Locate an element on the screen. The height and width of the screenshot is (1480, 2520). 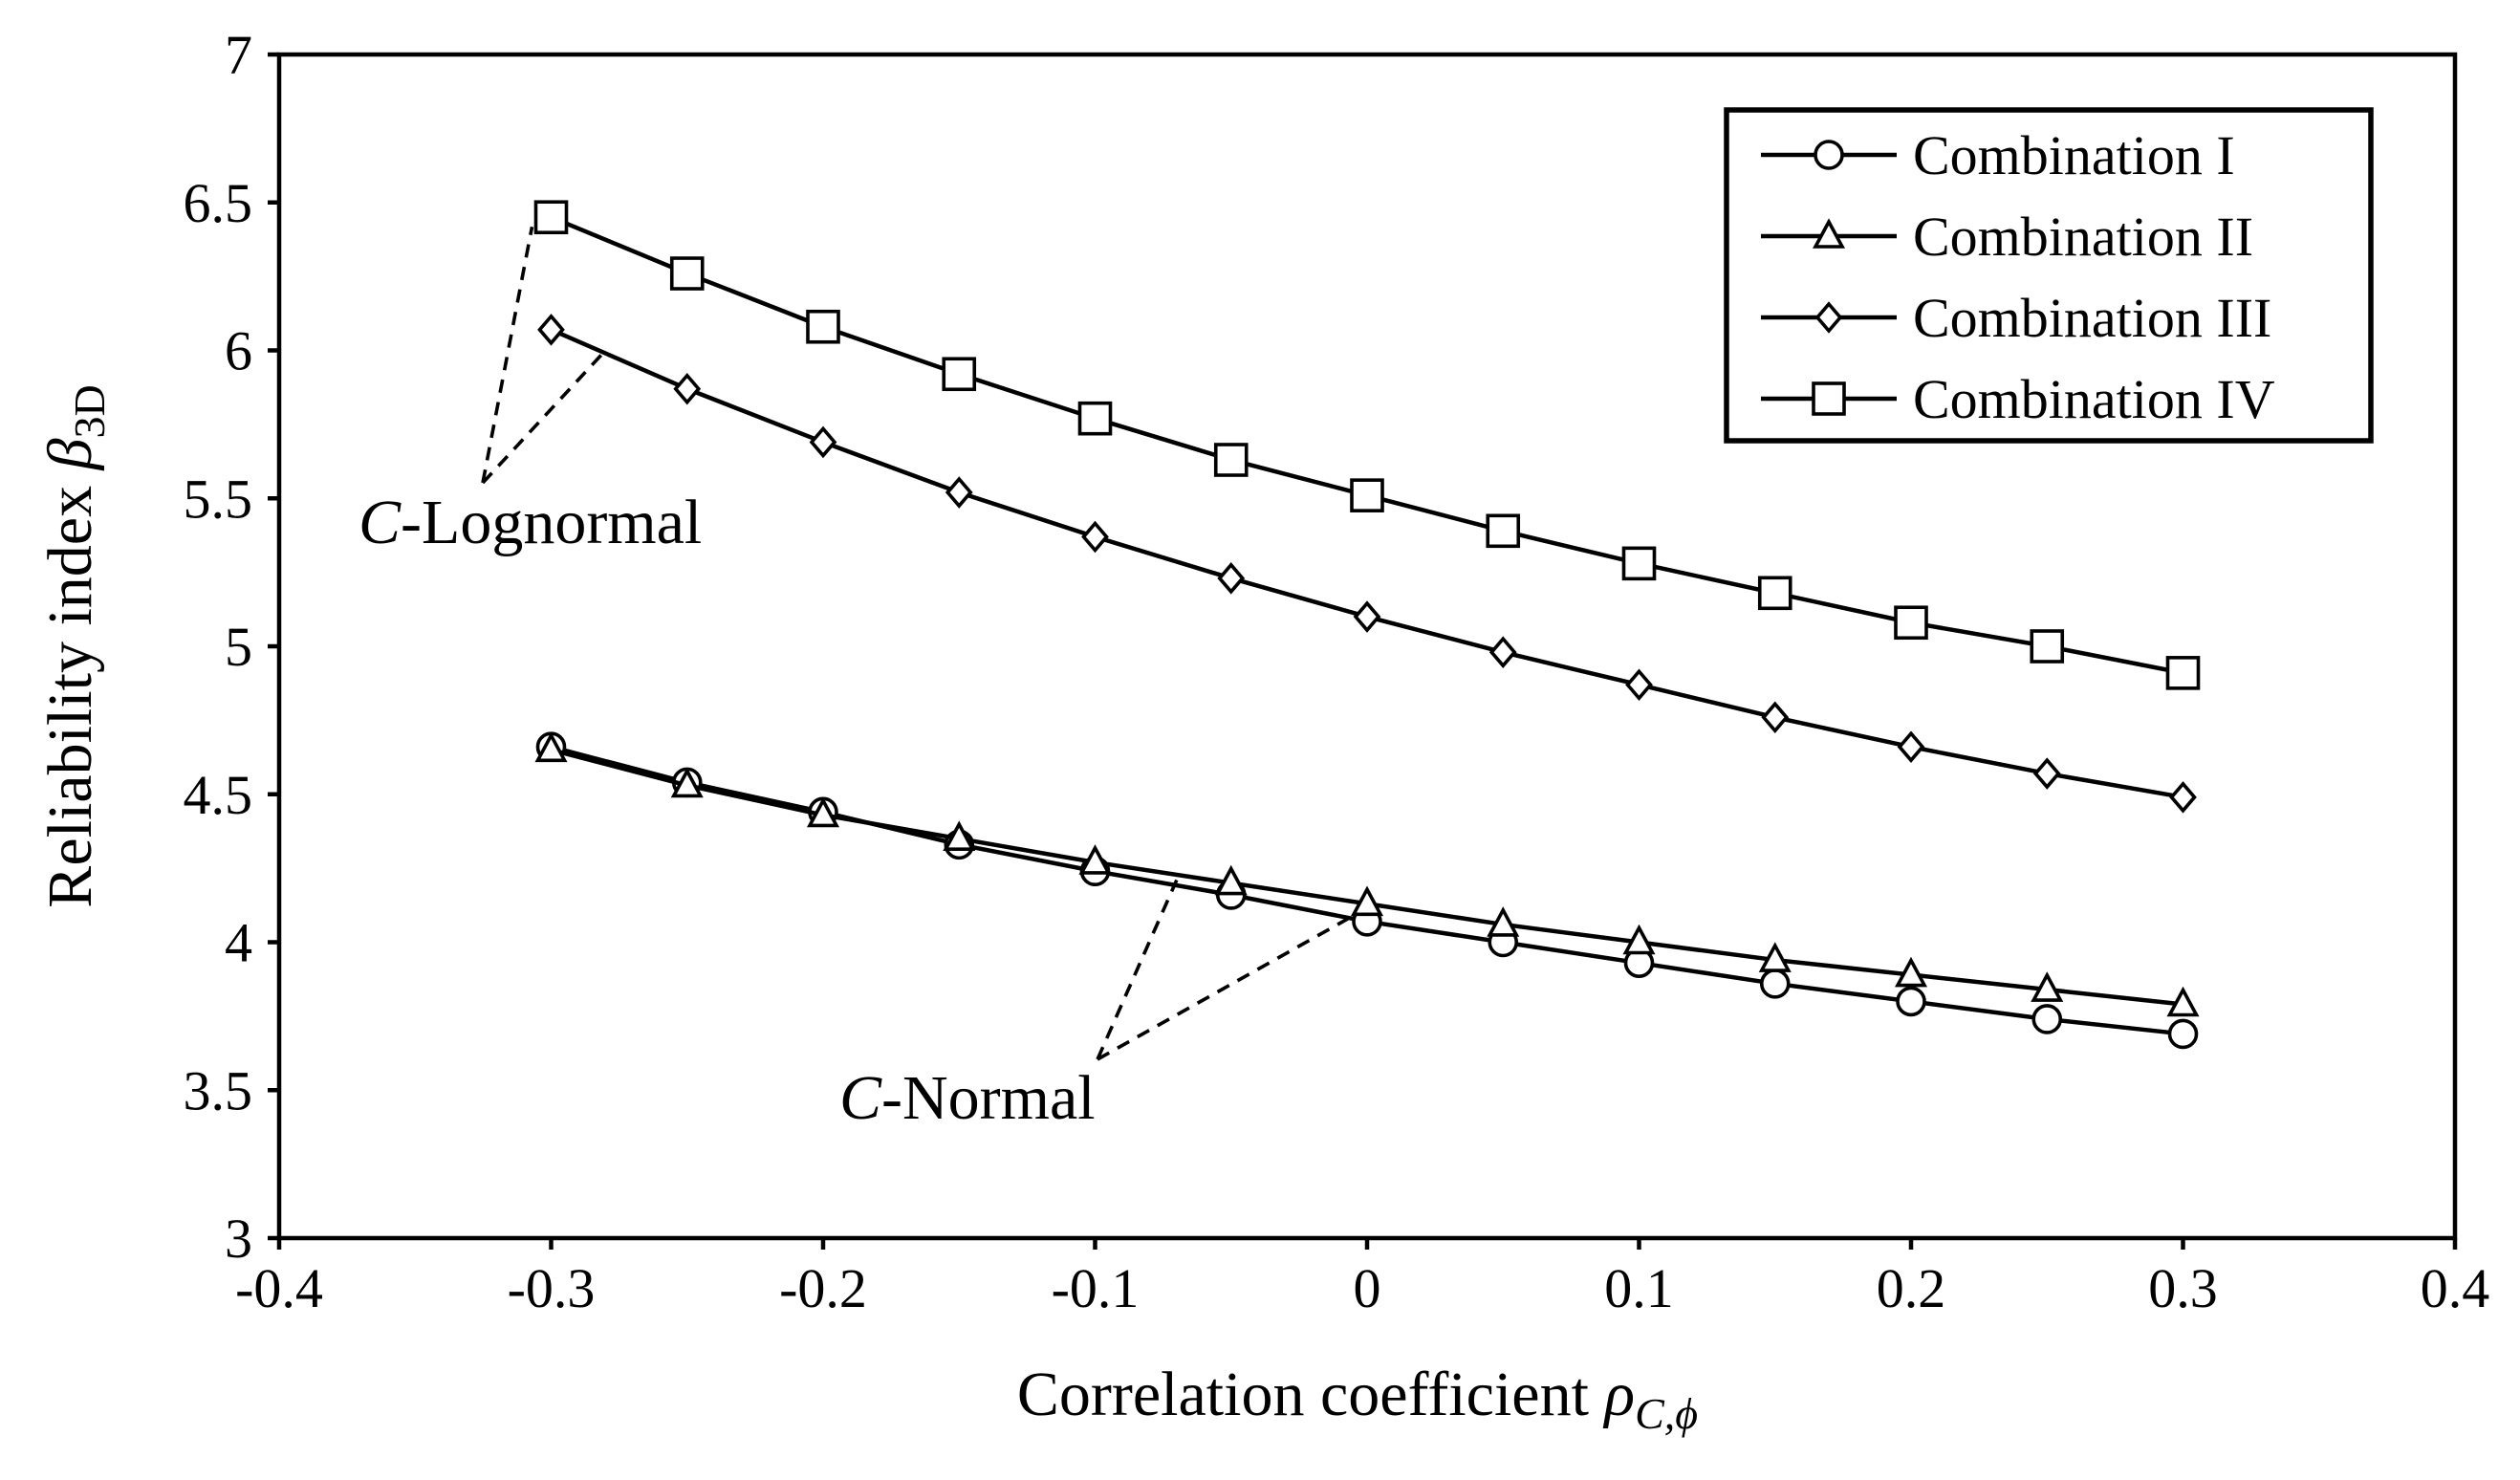
x-tick-label: 0.2 is located at coordinates (1912, 1288).